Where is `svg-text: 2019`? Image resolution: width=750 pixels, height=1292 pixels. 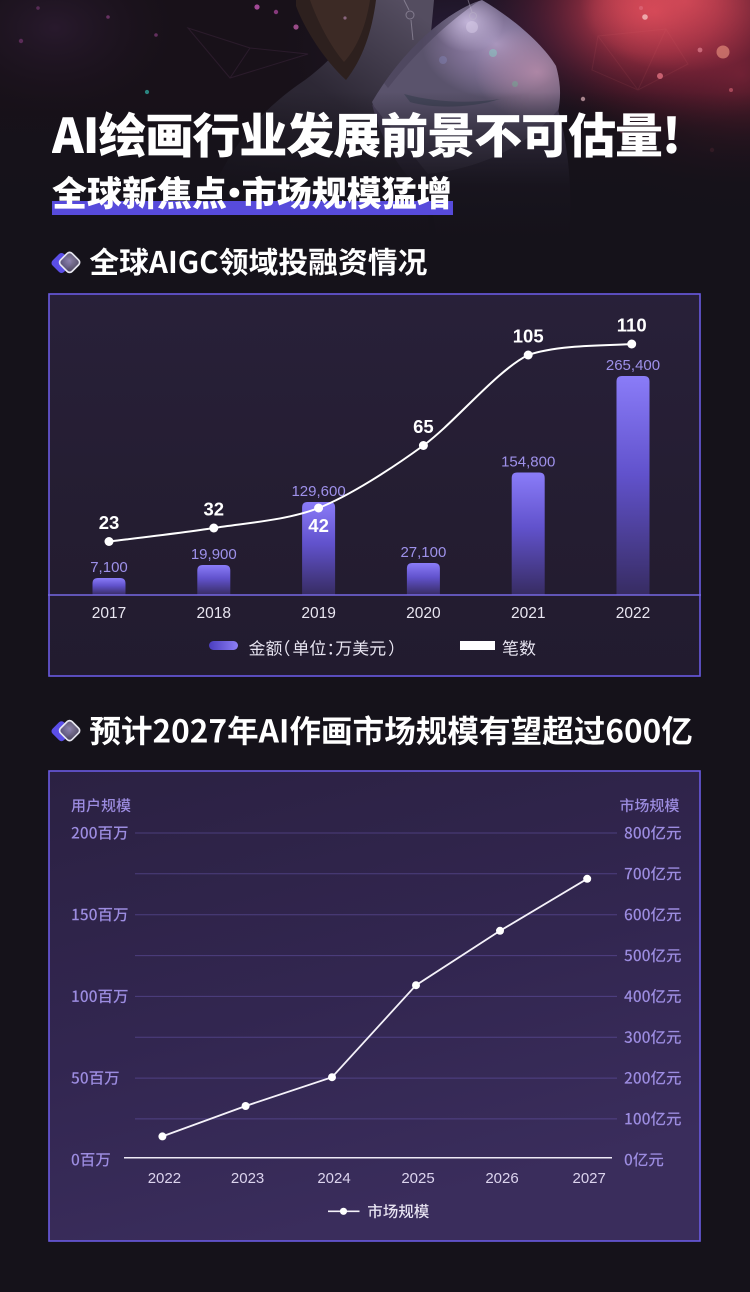
svg-text: 2019 is located at coordinates (318, 613).